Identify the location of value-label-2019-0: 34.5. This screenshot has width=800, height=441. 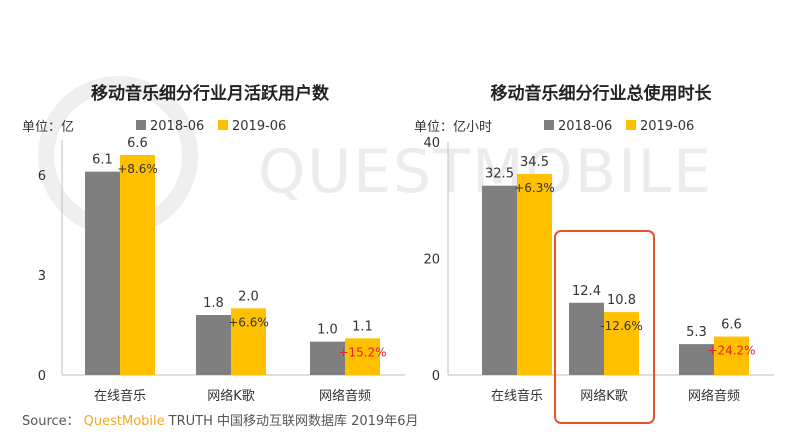
(534, 162).